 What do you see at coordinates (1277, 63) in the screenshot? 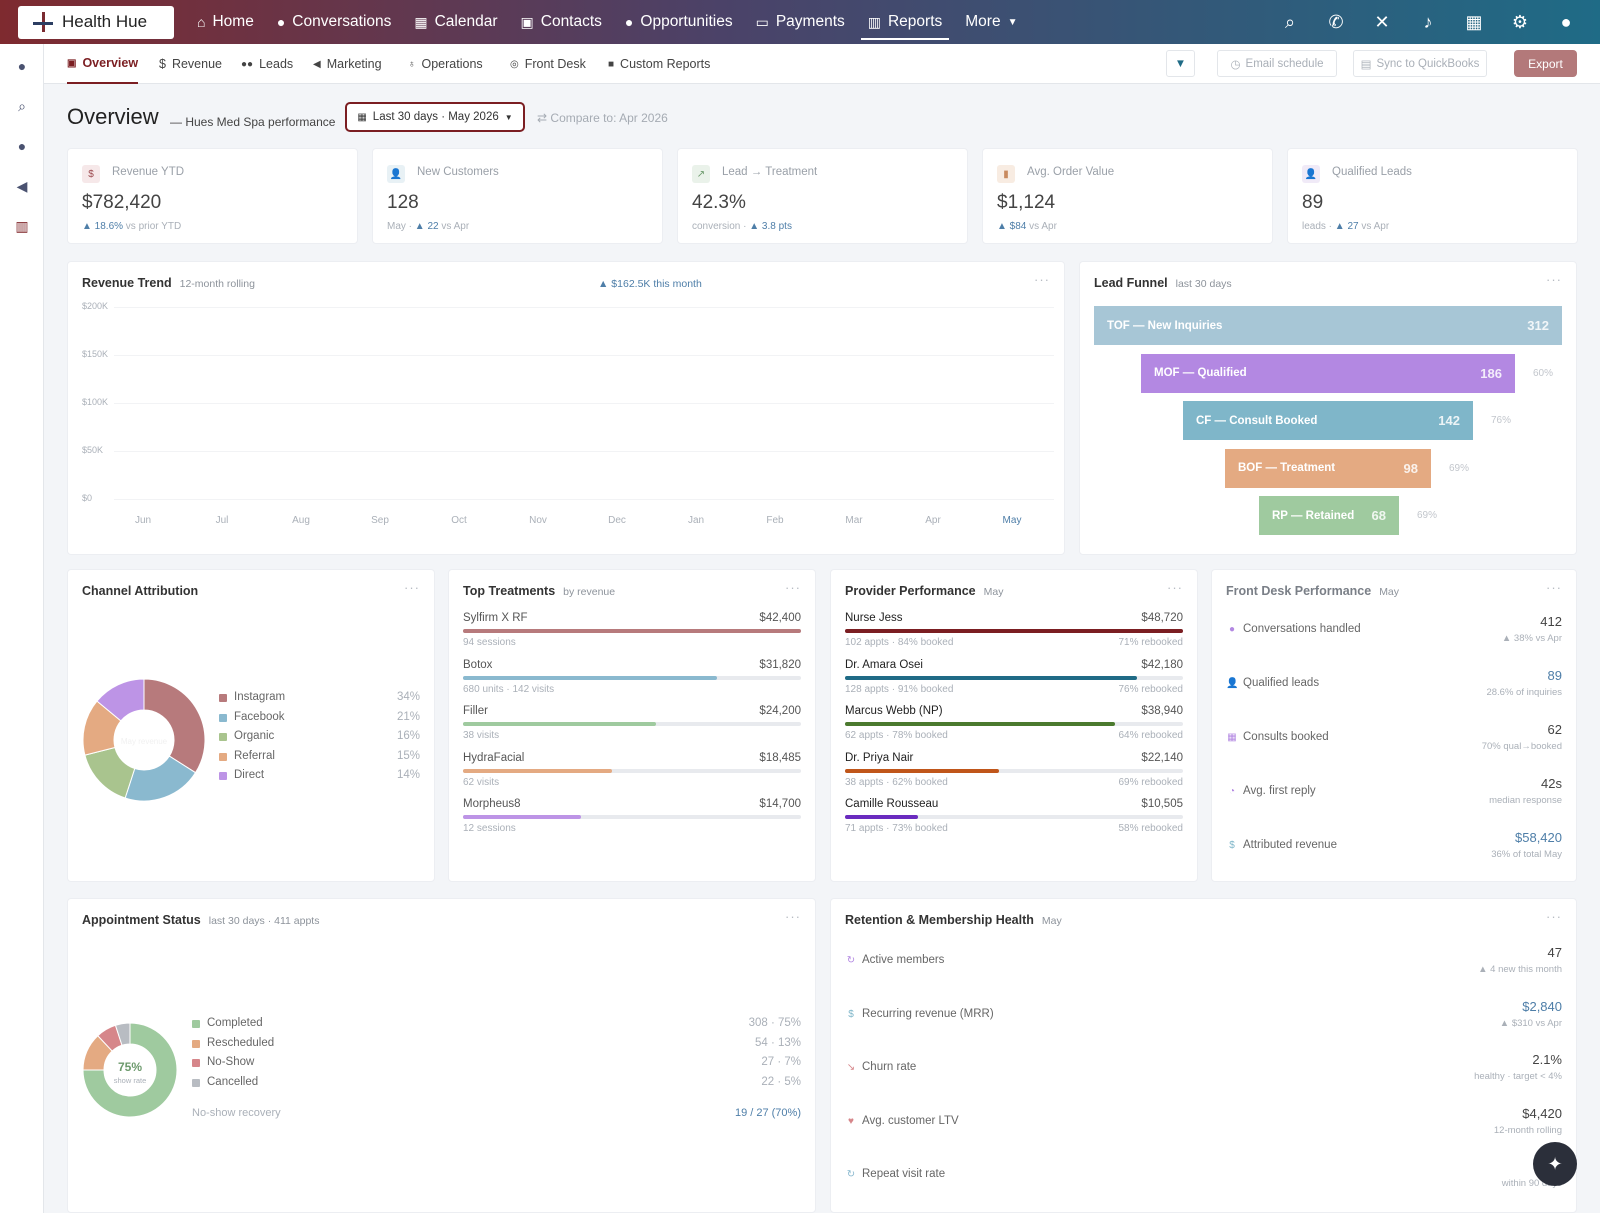
I see `email-schedule-button: ◷ Email schedule` at bounding box center [1277, 63].